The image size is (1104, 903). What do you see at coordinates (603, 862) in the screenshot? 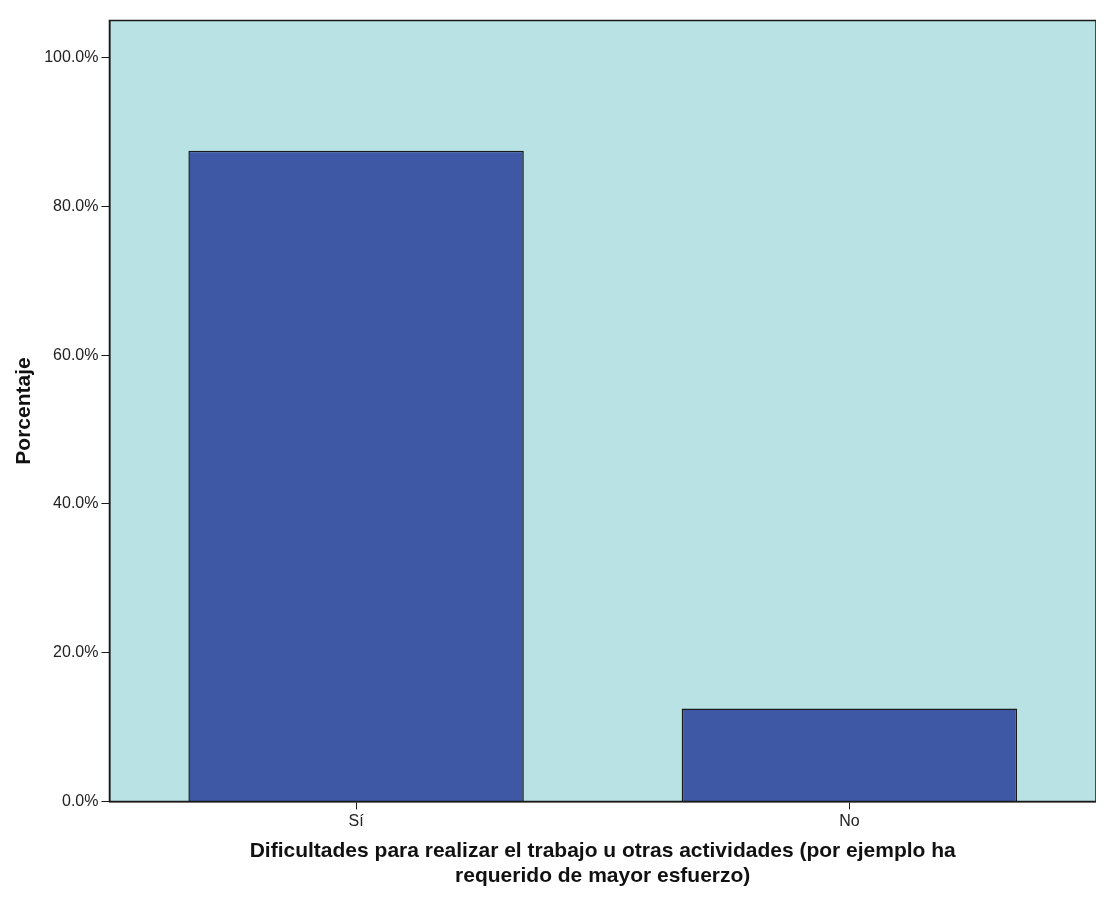
I see `x-axis-title: Dificultades para realizar el trabajo u otras actividades (por ejemplo ha requerido de mayor esfuerzo)` at bounding box center [603, 862].